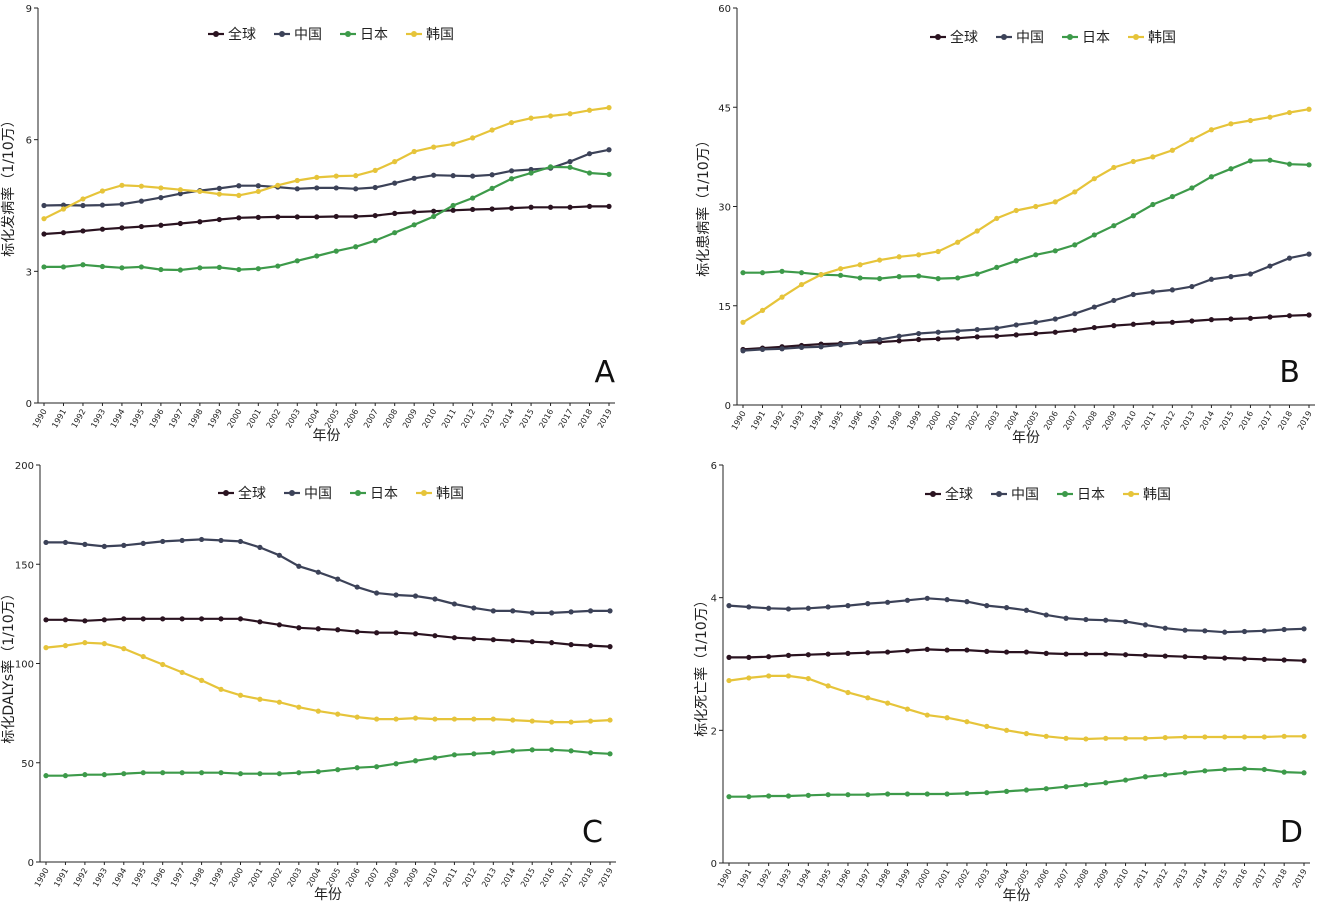  I want to click on x-tick-label: 2019, so click(1305, 421).